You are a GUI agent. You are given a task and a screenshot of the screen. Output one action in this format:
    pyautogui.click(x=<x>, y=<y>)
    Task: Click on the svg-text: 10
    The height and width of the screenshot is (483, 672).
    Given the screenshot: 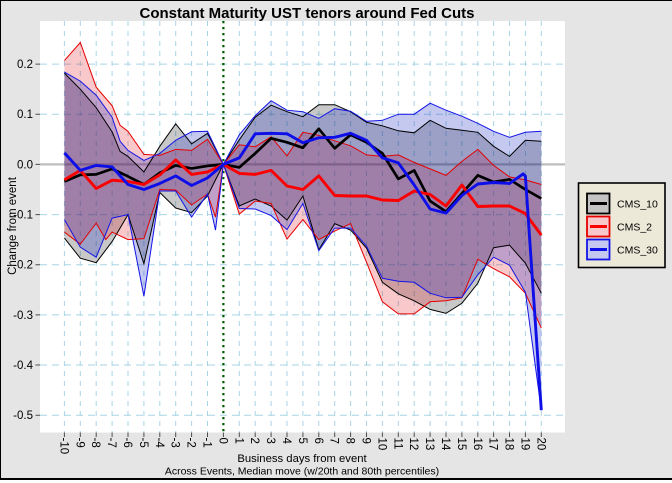 What is the action you would take?
    pyautogui.click(x=381, y=444)
    